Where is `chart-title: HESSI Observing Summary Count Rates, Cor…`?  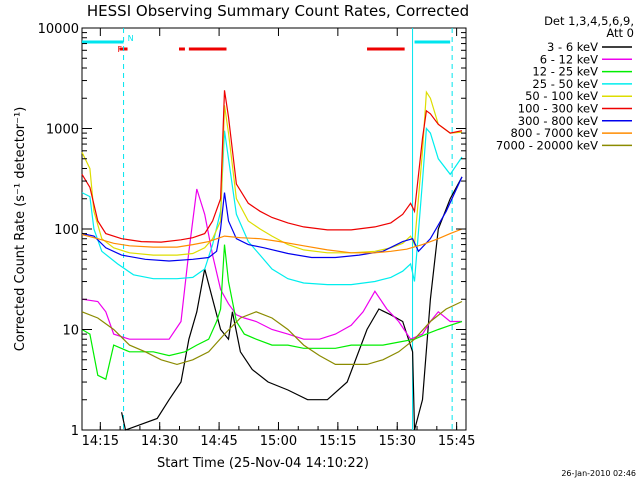
chart-title: HESSI Observing Summary Count Rates, Cor… is located at coordinates (278, 11).